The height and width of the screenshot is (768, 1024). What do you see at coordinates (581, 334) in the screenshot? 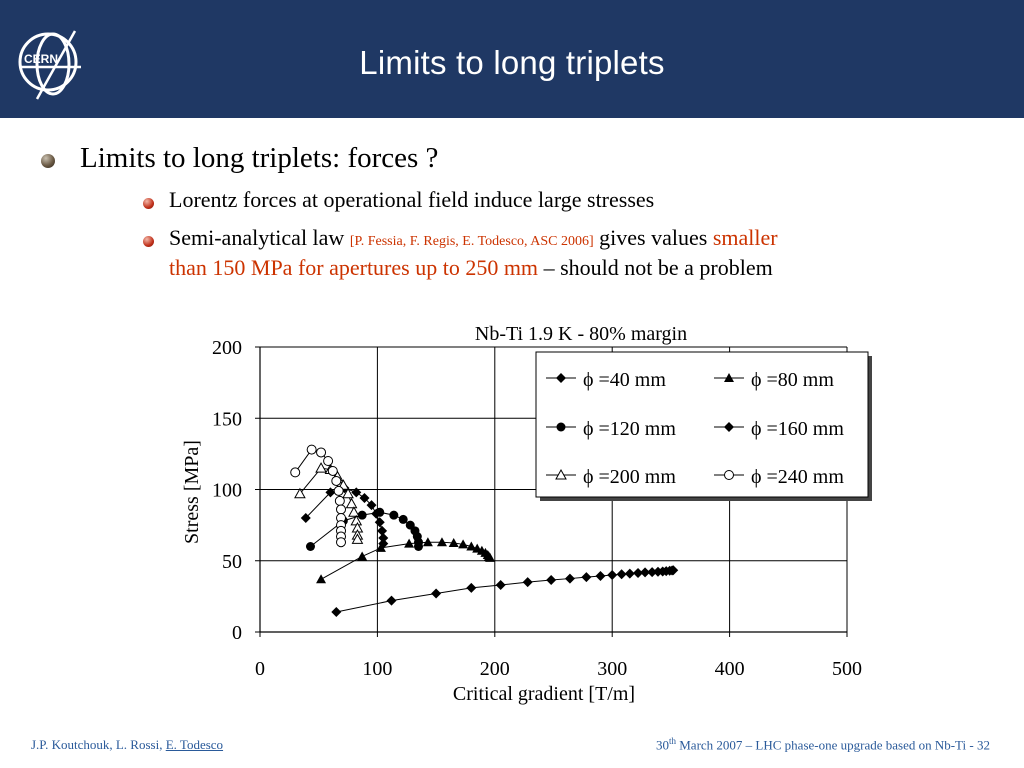
I see `chart-title: Nb-Ti 1.9 K - 80% margin` at bounding box center [581, 334].